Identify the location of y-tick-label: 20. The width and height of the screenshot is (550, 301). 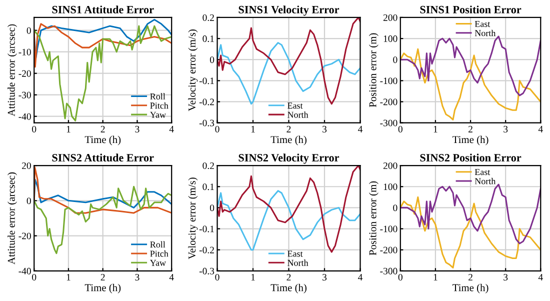
(26, 166).